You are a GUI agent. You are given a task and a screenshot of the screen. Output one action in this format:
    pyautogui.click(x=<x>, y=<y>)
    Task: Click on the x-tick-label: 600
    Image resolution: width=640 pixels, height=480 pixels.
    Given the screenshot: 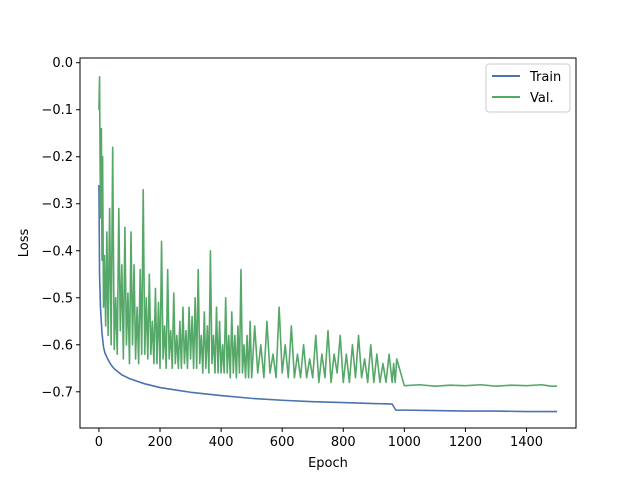 What is the action you would take?
    pyautogui.click(x=282, y=442)
    